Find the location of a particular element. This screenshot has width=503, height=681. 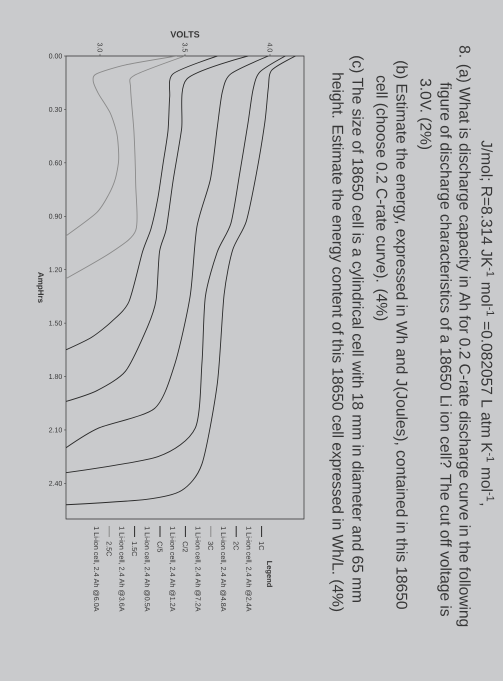

text: figure of discharge characteristics of a 18650 Li ion cell? The cut off voltage is is located at coordinates (444, 349).